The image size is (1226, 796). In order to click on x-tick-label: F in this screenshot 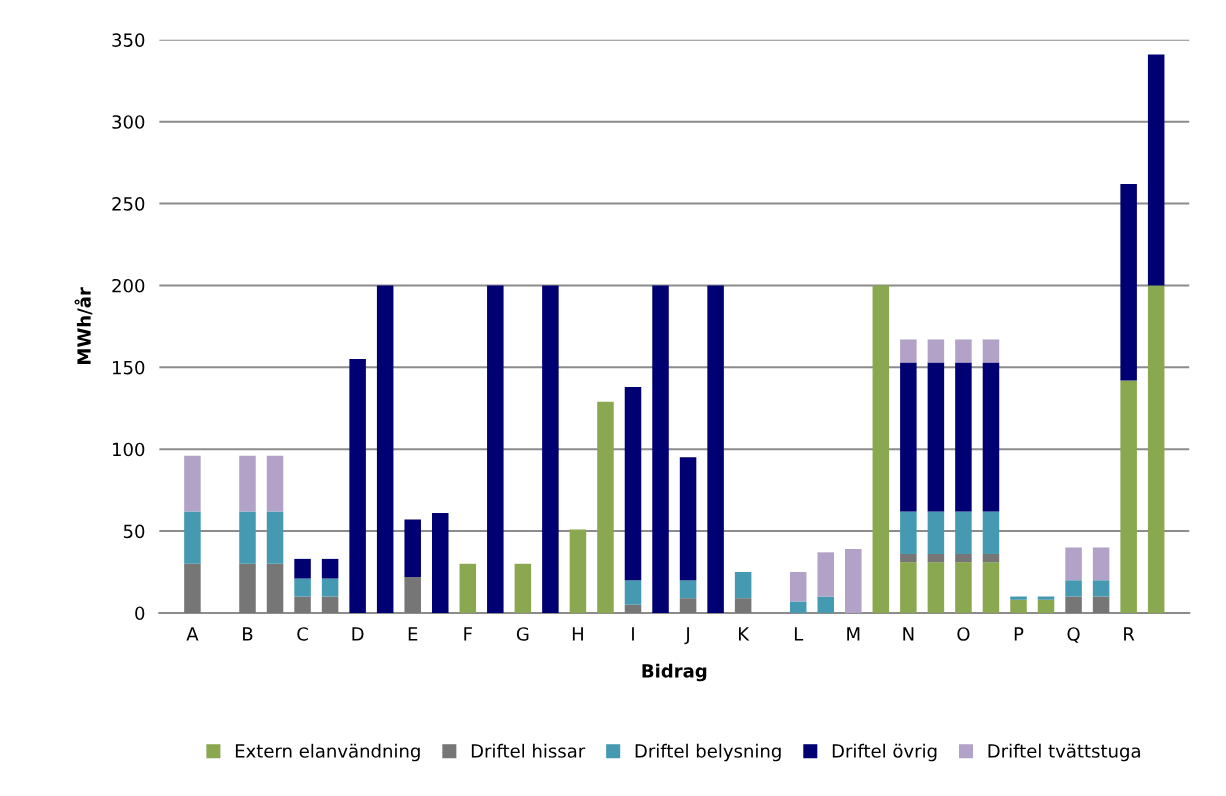, I will do `click(468, 634)`.